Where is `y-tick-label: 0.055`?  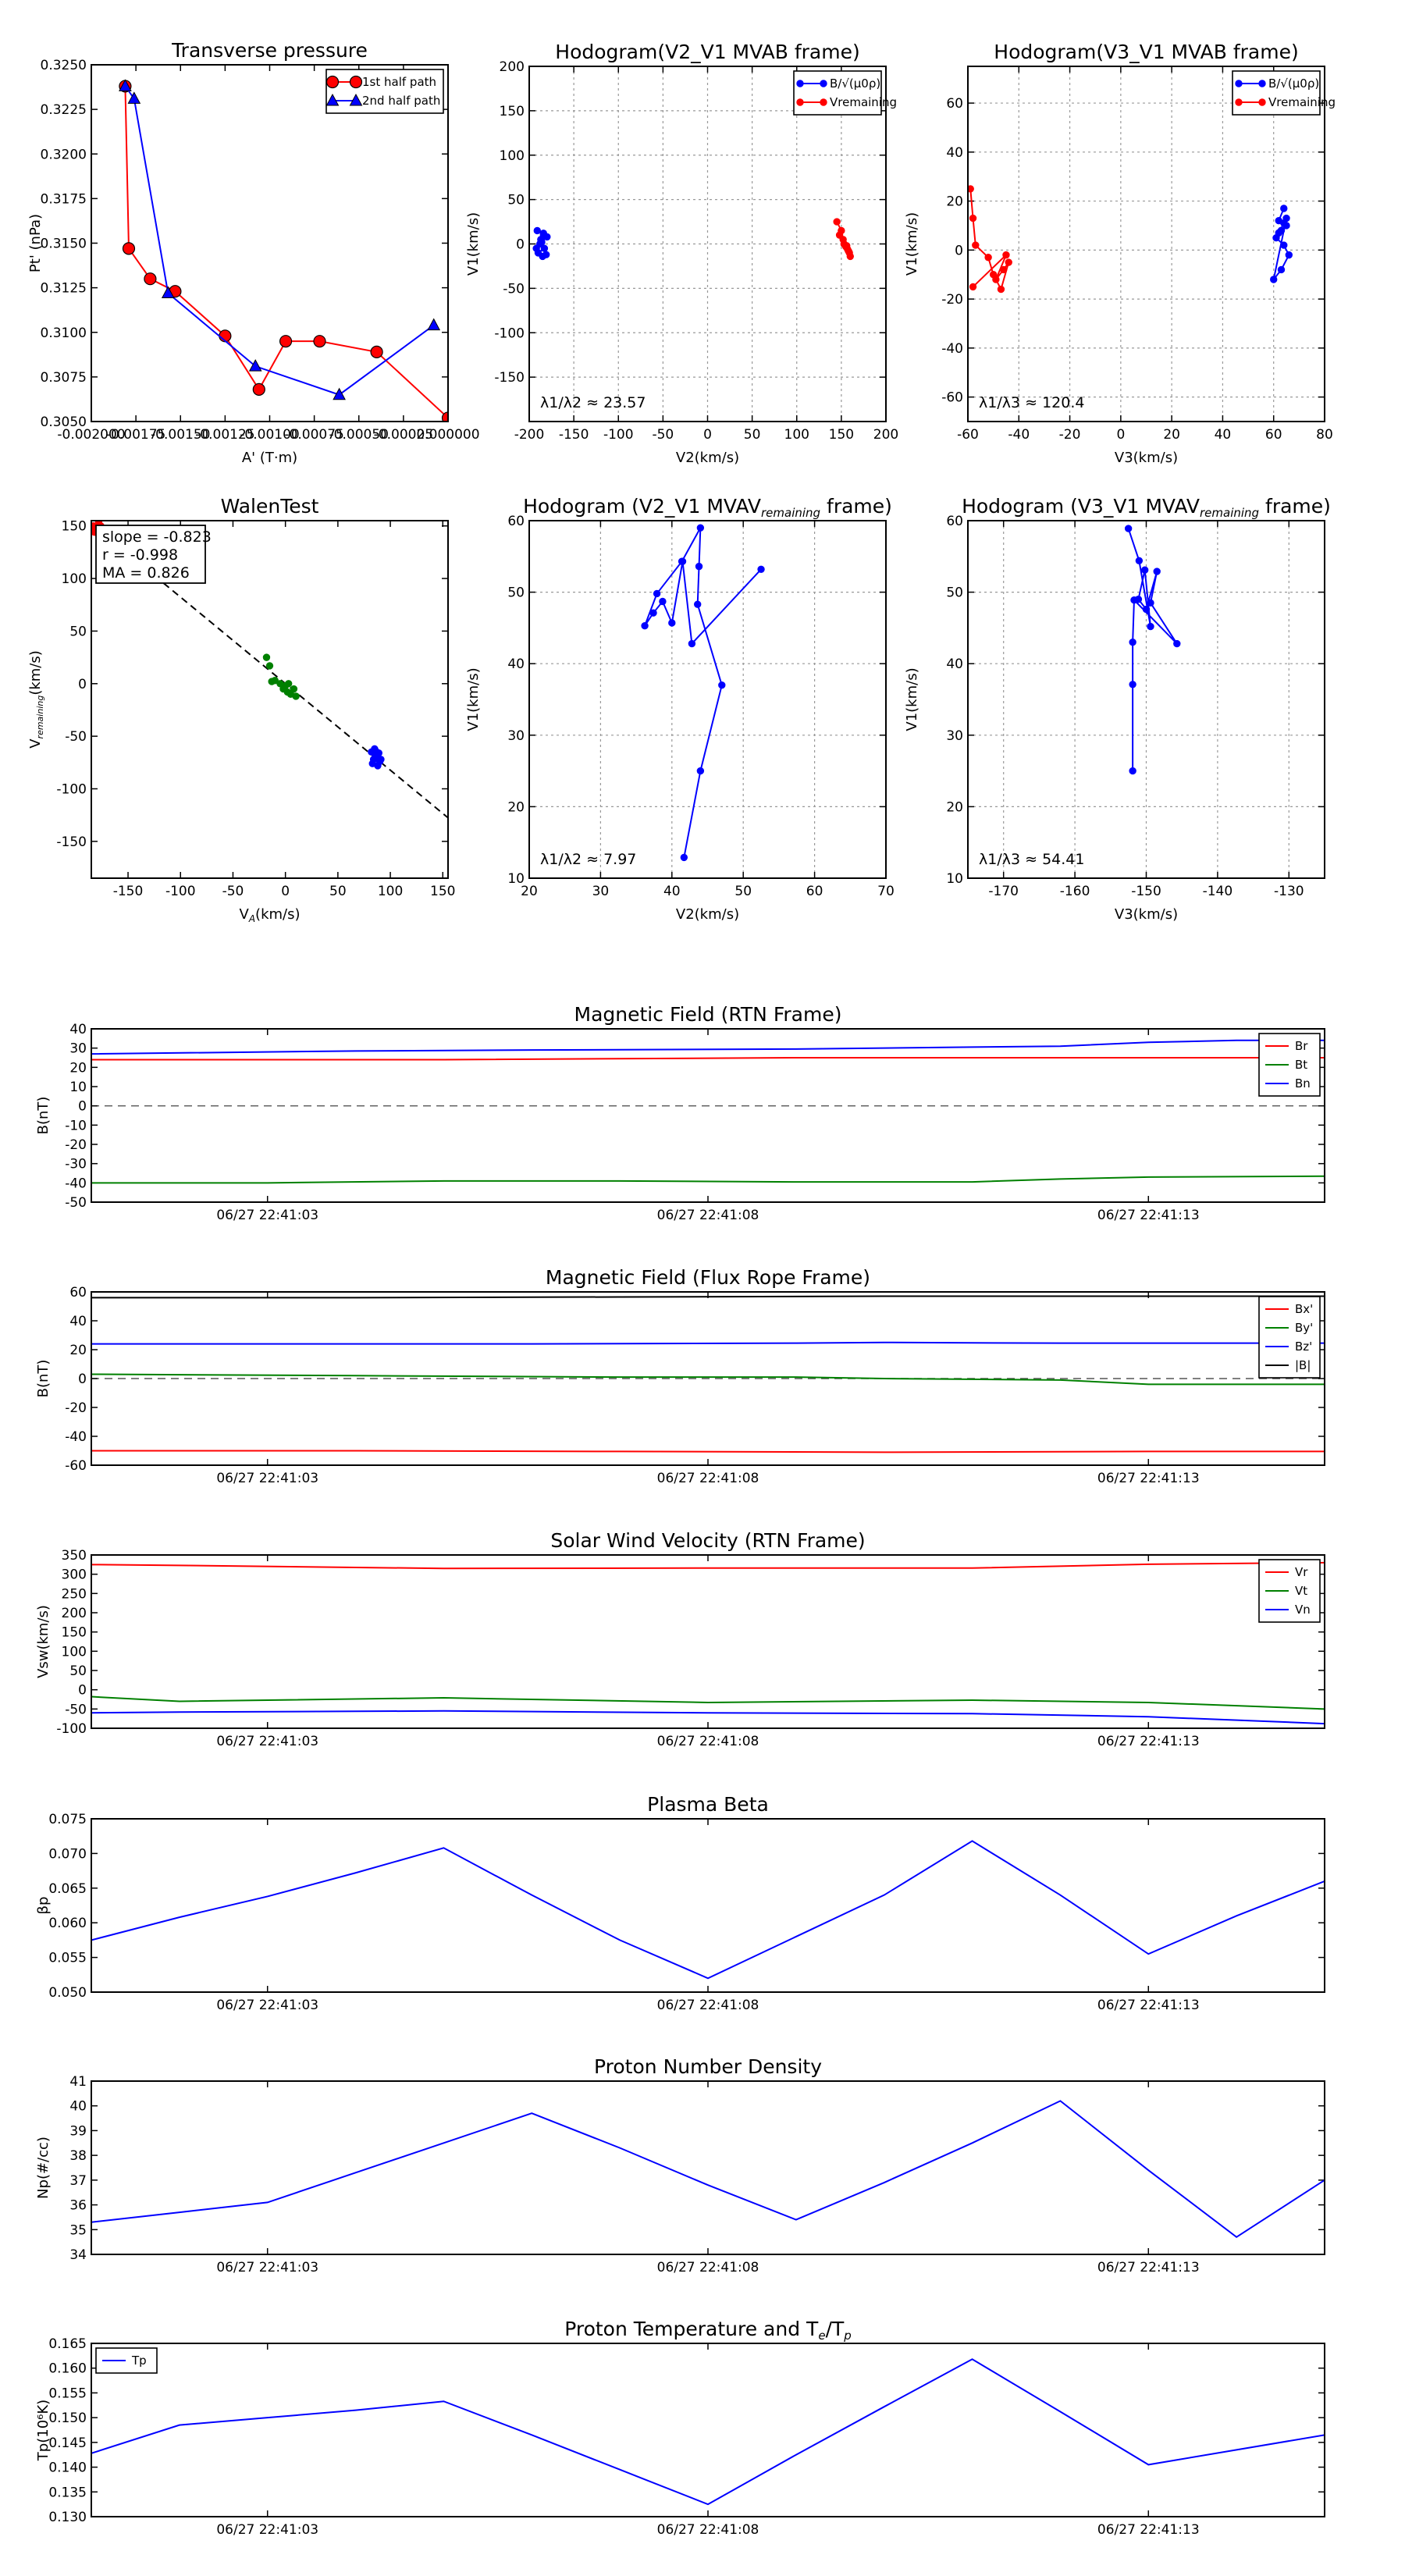
y-tick-label: 0.055 is located at coordinates (68, 1958).